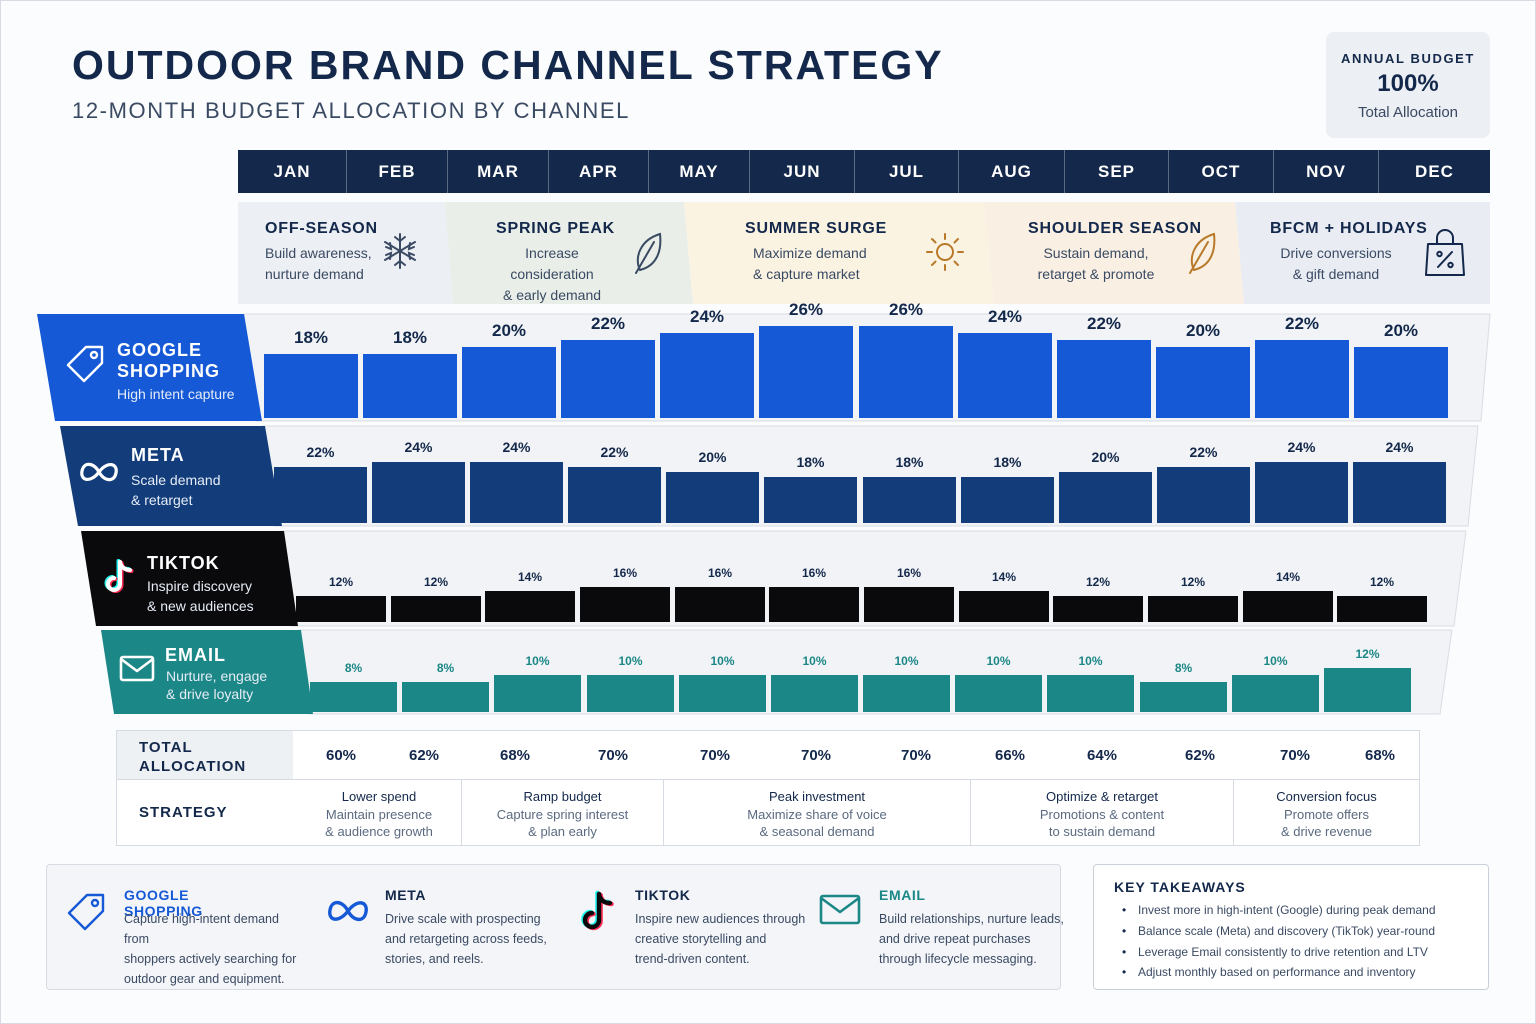 This screenshot has height=1024, width=1536. Describe the element at coordinates (1183, 668) in the screenshot. I see `bar-label-email-oct: 8%` at that location.